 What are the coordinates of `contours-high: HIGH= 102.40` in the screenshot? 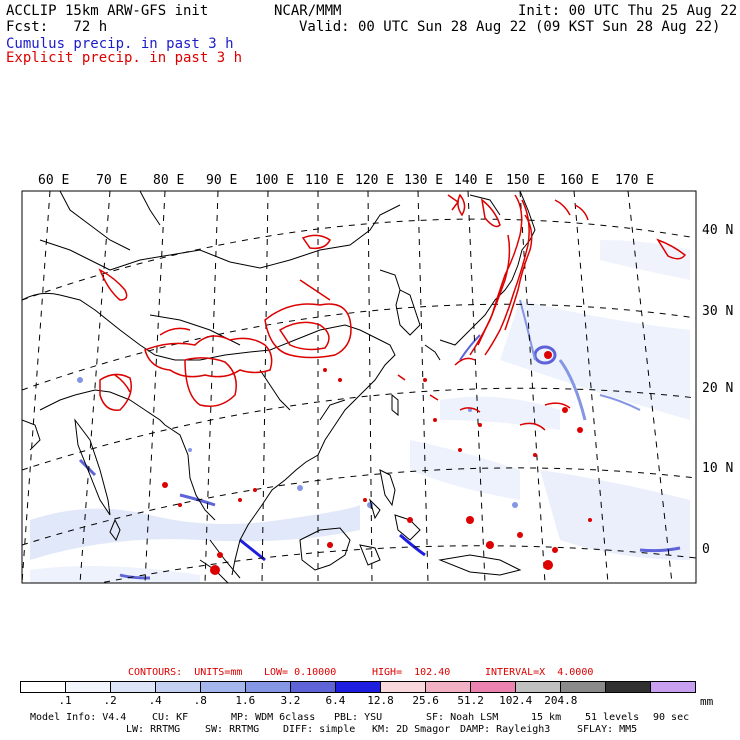 It's located at (411, 672).